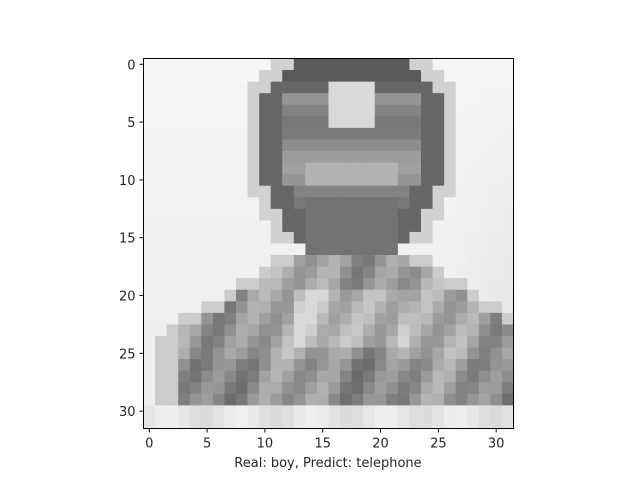 This screenshot has width=640, height=480. I want to click on y-axis-ticks: 0 5 10 15 20 25 30, so click(131, 239).